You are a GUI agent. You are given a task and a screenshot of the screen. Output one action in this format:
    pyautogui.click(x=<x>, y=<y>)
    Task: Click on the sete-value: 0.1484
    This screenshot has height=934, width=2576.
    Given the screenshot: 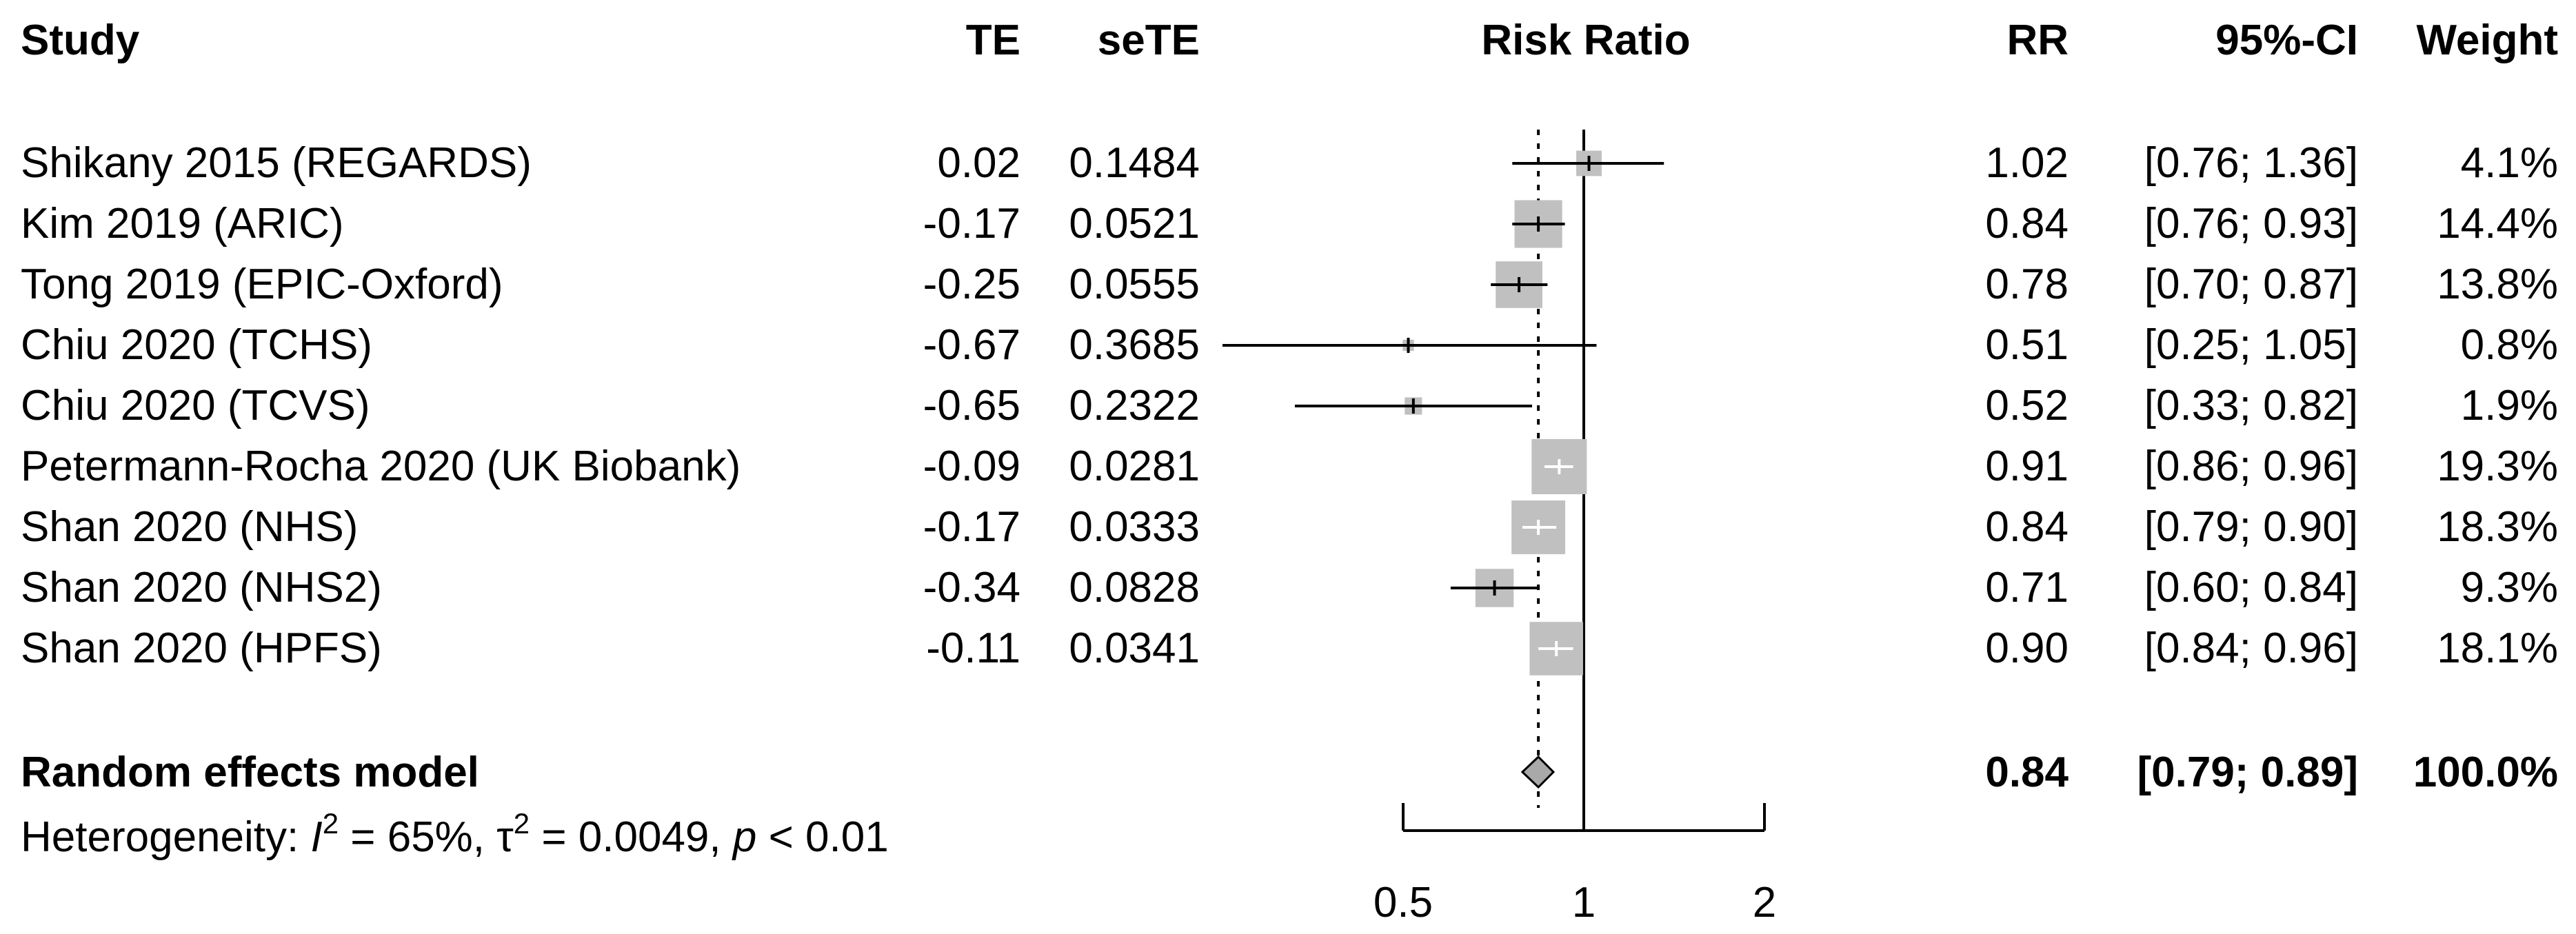 What is the action you would take?
    pyautogui.click(x=1134, y=163)
    